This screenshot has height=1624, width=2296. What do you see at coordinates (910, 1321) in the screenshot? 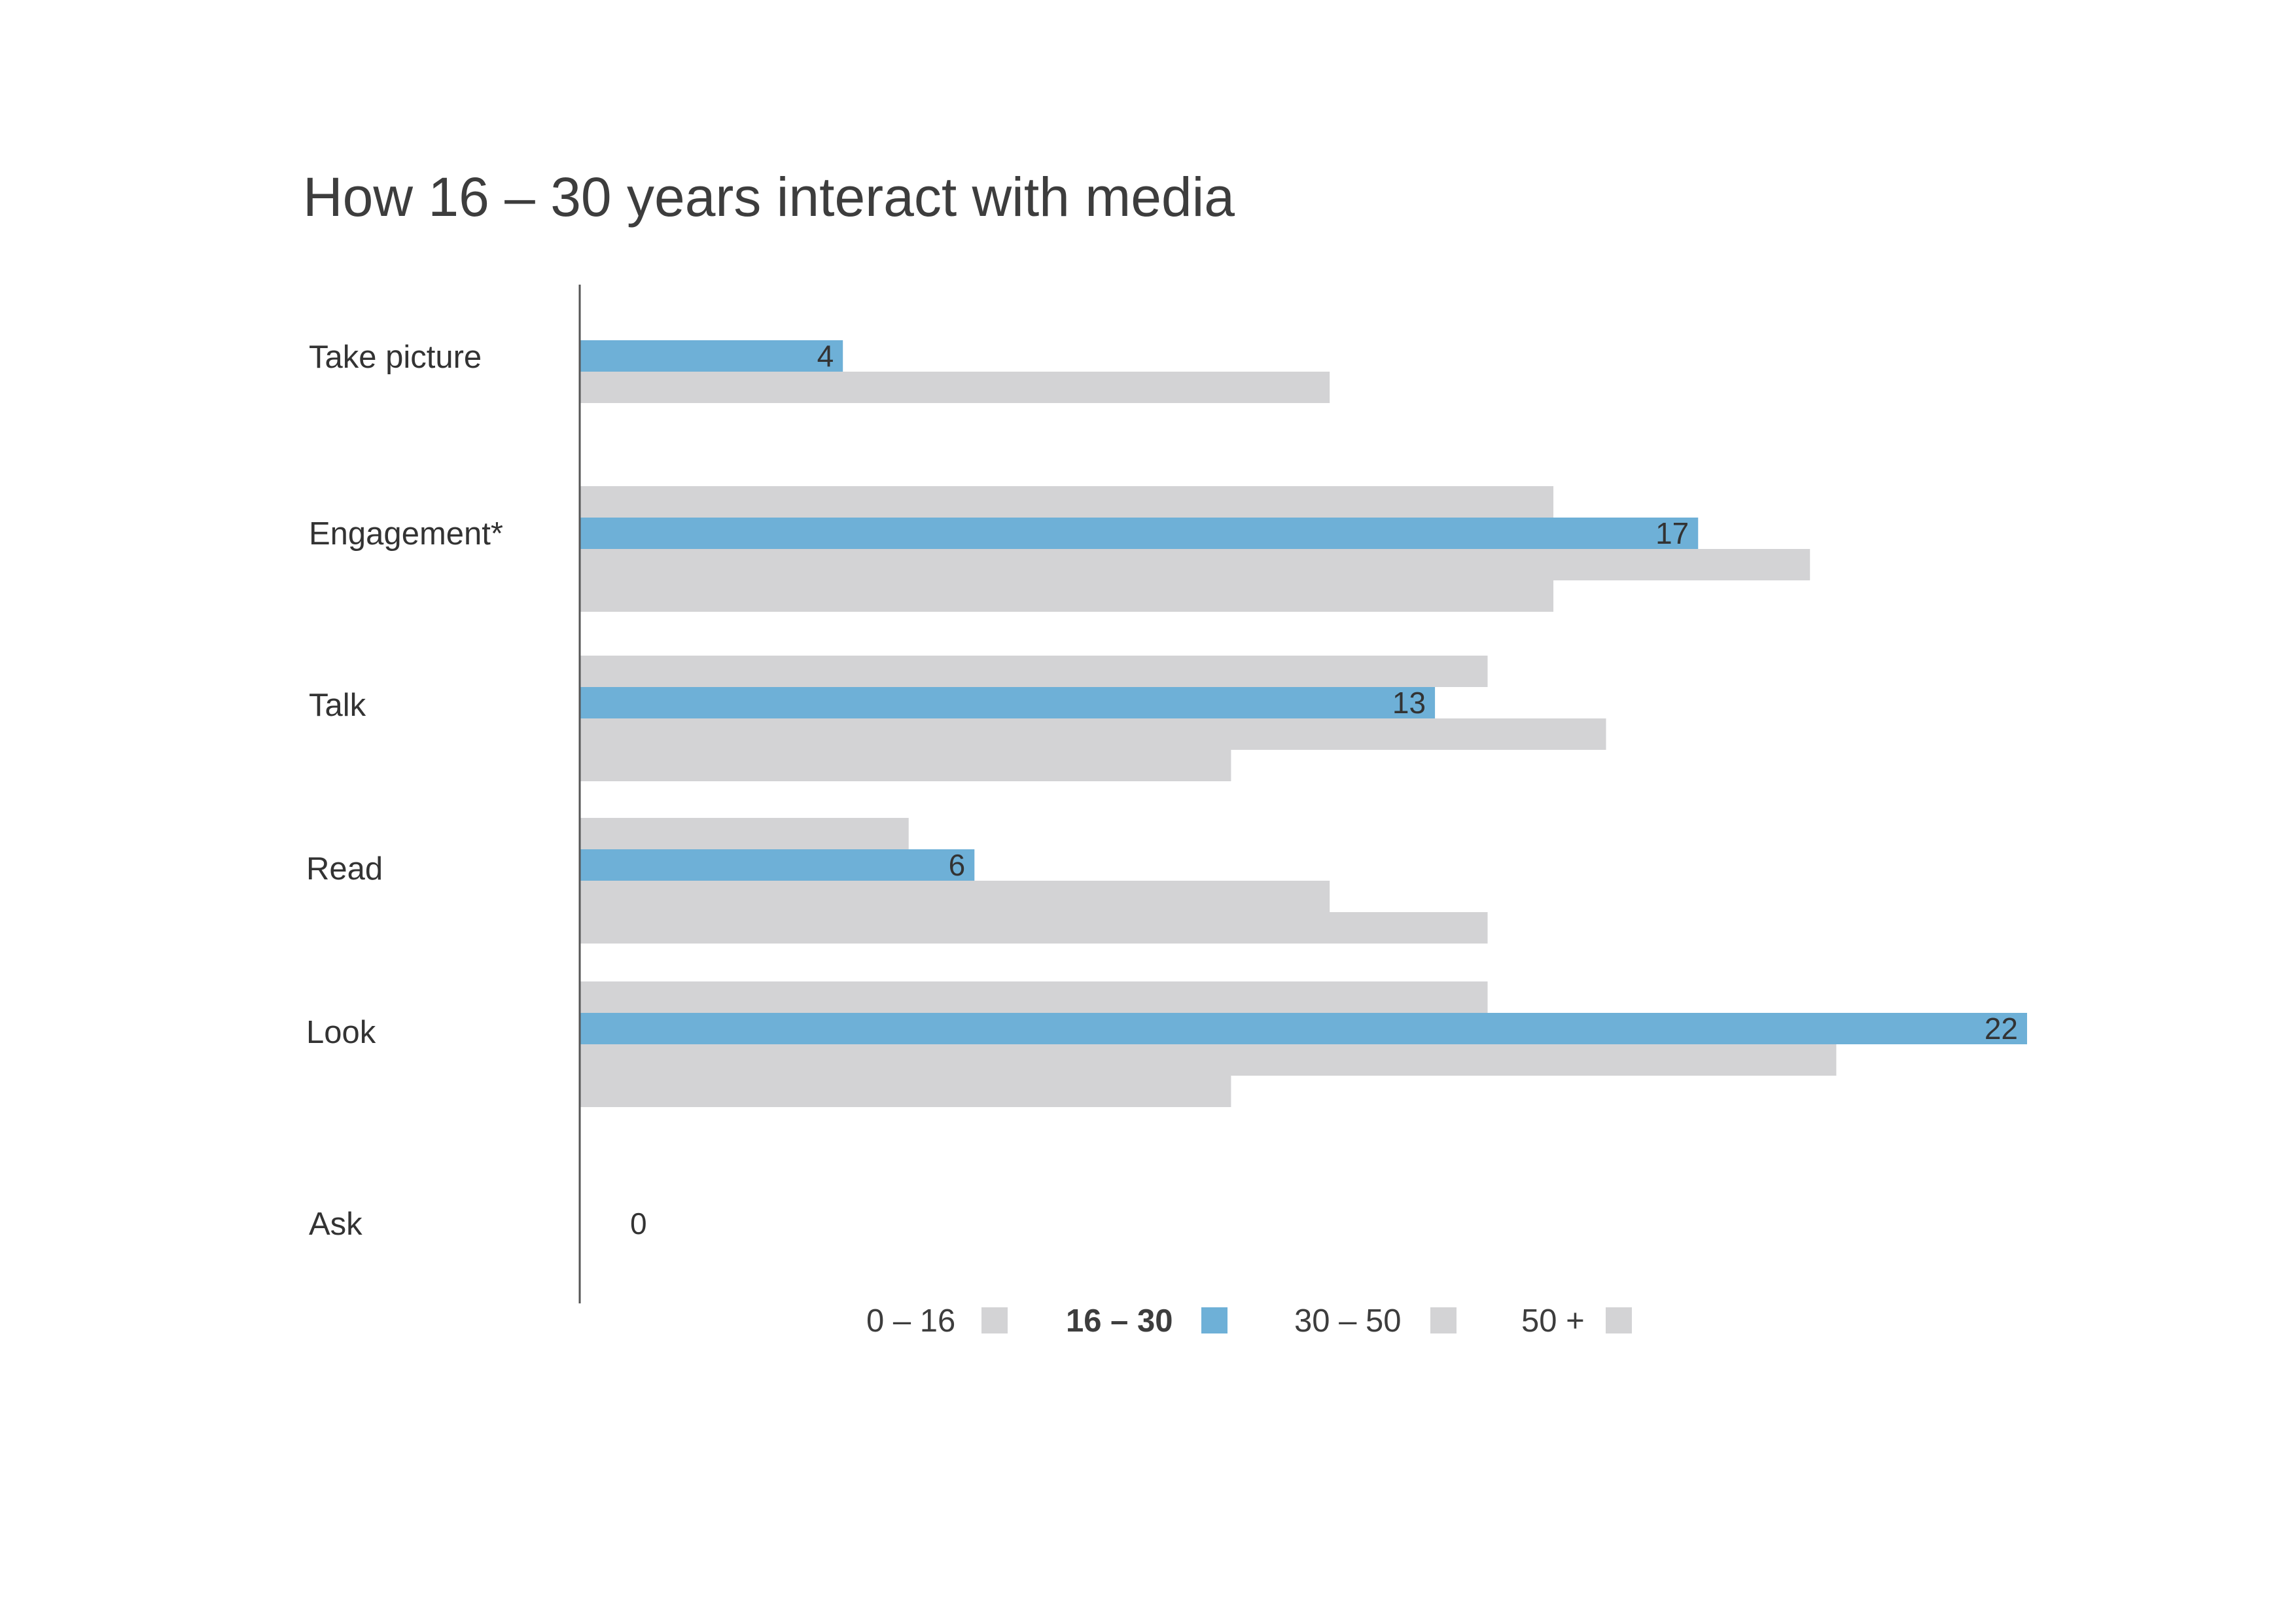
I see `legend-label: 0 – 16` at bounding box center [910, 1321].